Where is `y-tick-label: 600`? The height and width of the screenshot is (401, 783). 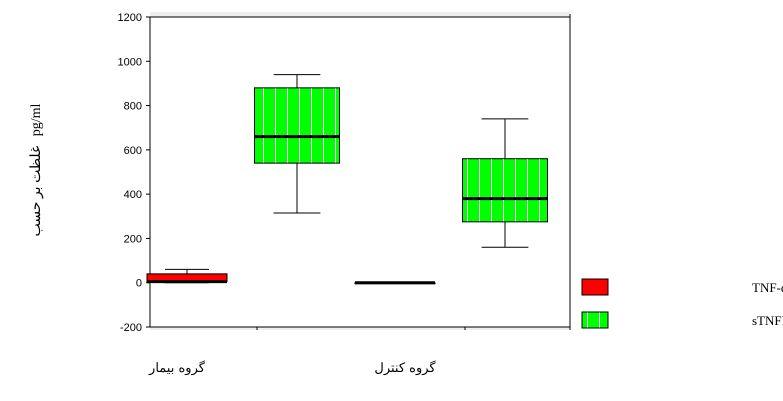
y-tick-label: 600 is located at coordinates (133, 151).